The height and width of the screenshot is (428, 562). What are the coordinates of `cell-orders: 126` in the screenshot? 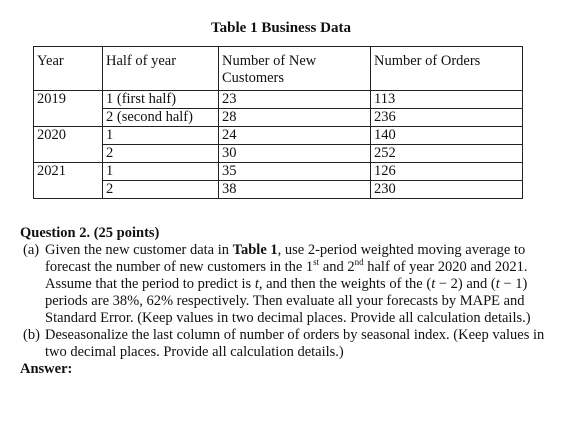 It's located at (446, 171).